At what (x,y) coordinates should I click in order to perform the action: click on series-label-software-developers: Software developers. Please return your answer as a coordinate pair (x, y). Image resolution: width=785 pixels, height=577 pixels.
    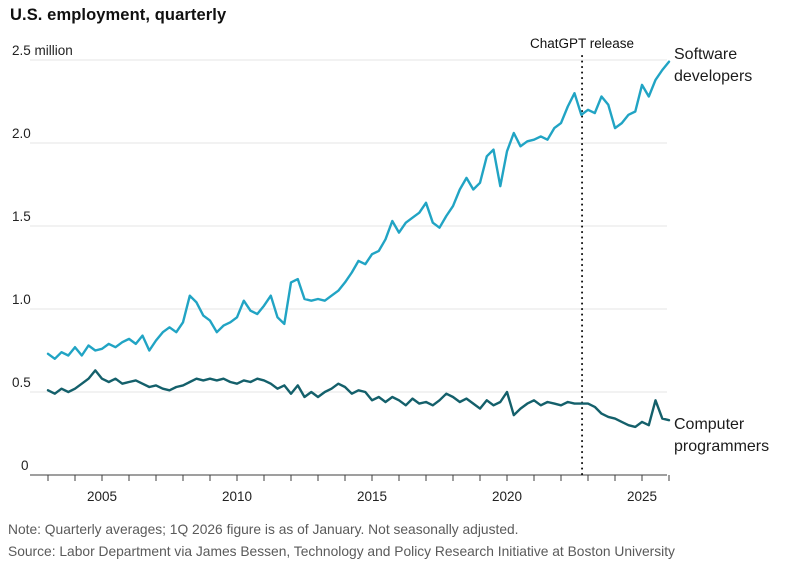
    Looking at the image, I should click on (713, 65).